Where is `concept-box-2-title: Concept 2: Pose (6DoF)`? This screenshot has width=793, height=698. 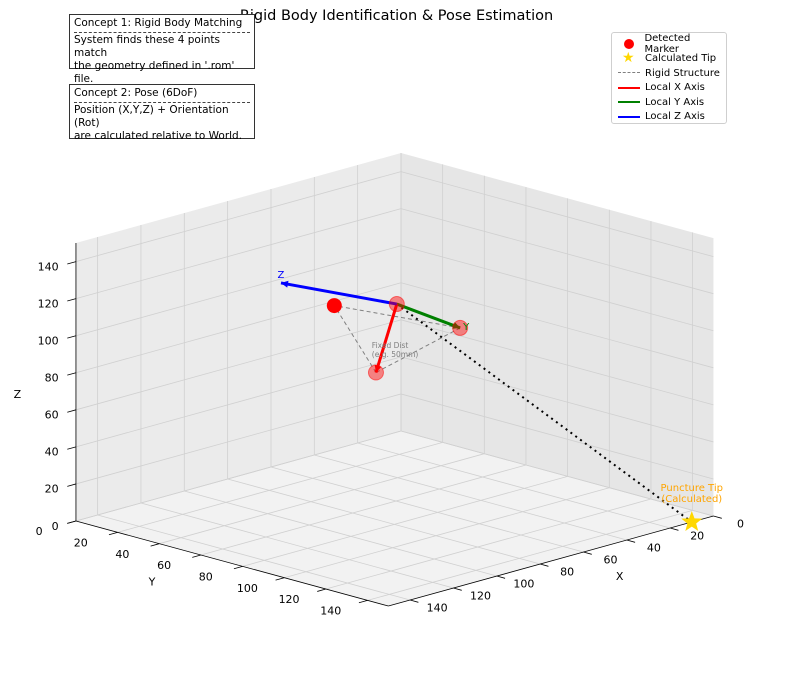 concept-box-2-title: Concept 2: Pose (6DoF) is located at coordinates (136, 93).